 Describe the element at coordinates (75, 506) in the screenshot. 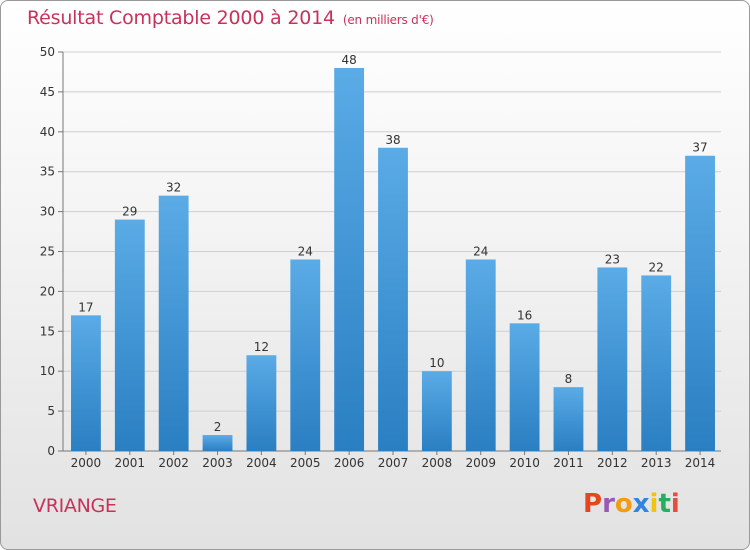

I see `place-name: VRIANGE` at that location.